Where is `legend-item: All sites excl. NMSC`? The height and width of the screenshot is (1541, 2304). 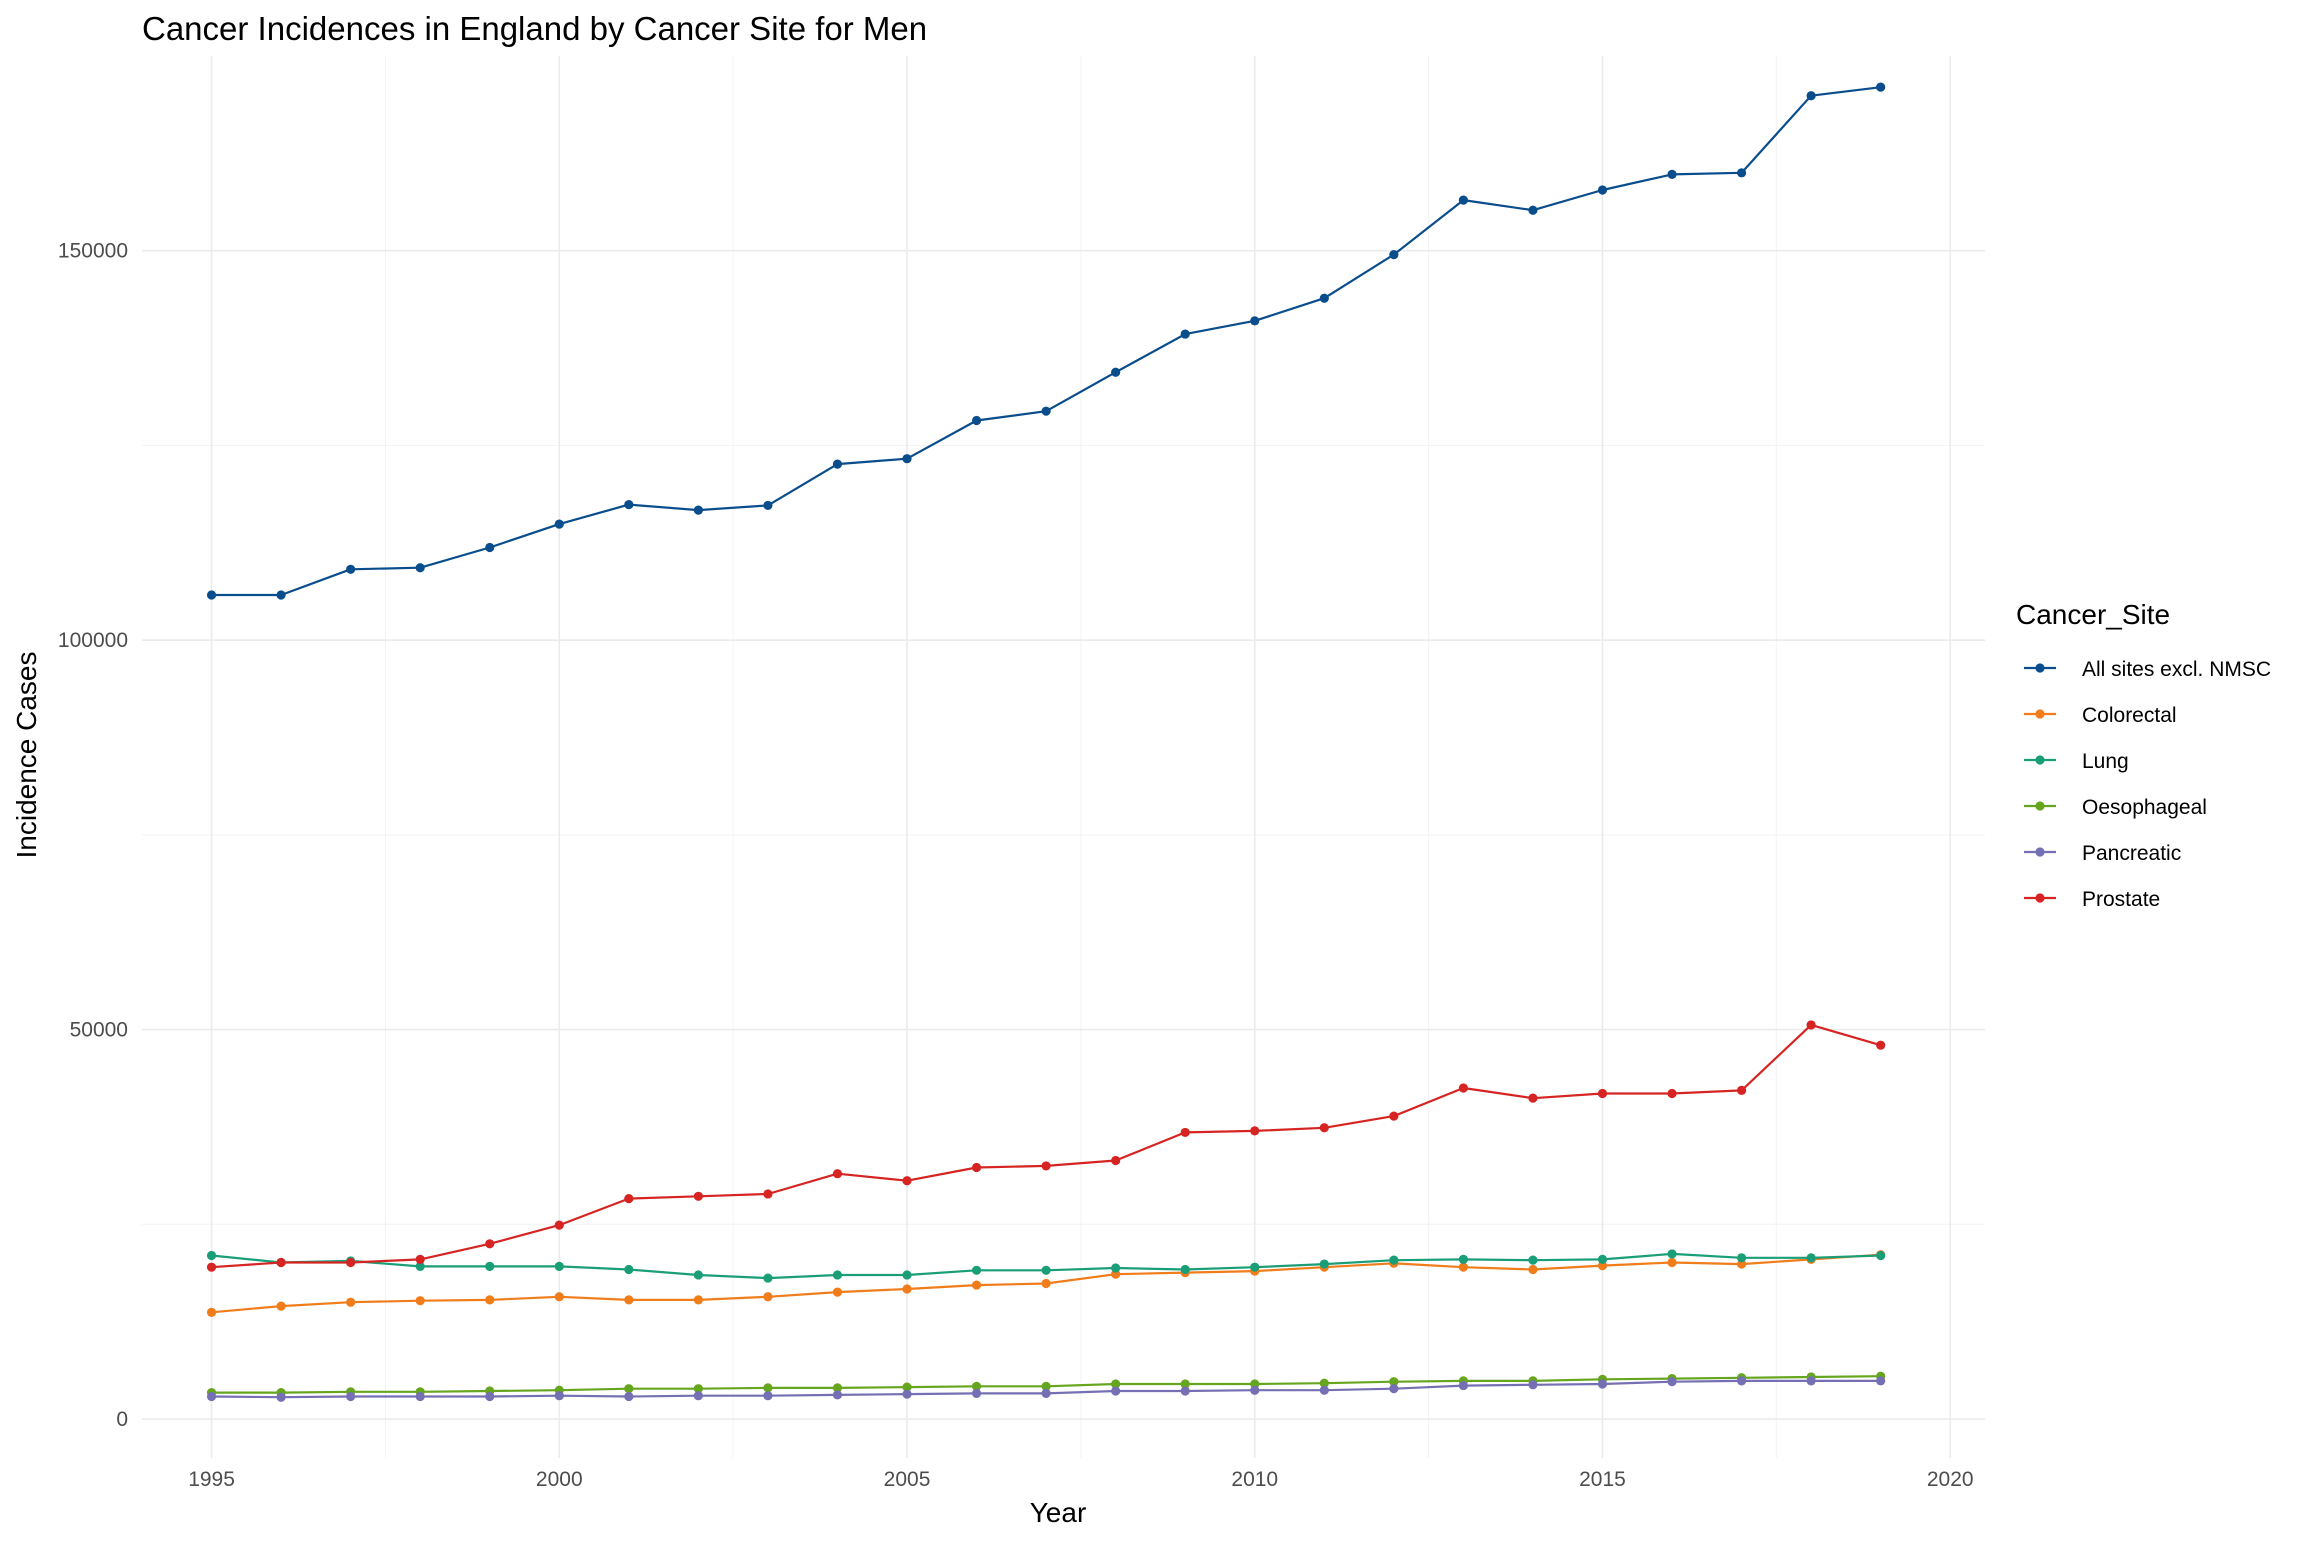
legend-item: All sites excl. NMSC is located at coordinates (2147, 669).